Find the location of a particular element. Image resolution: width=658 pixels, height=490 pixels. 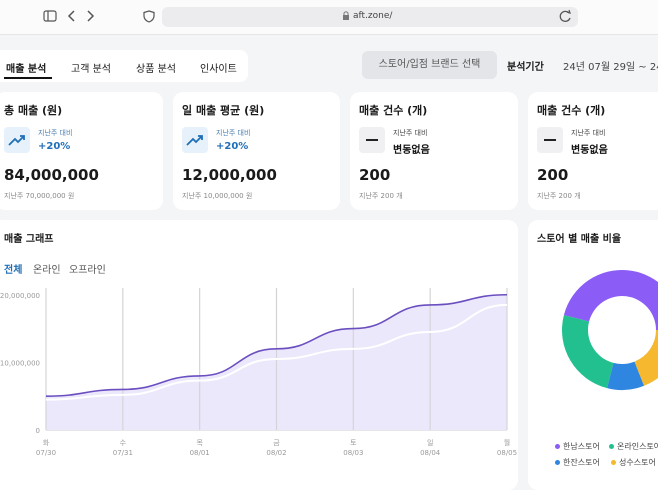

store-share-donut is located at coordinates (610, 330).